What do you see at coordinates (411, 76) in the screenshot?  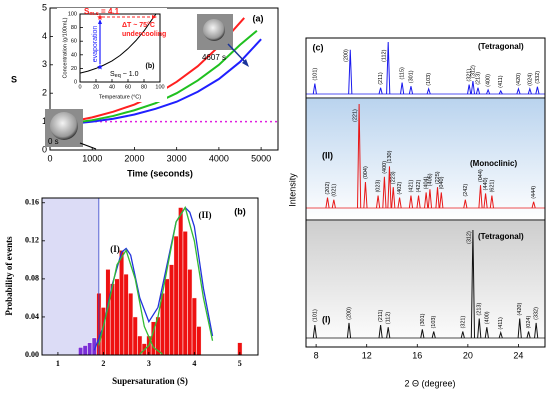 I see `peak-label: (301)` at bounding box center [411, 76].